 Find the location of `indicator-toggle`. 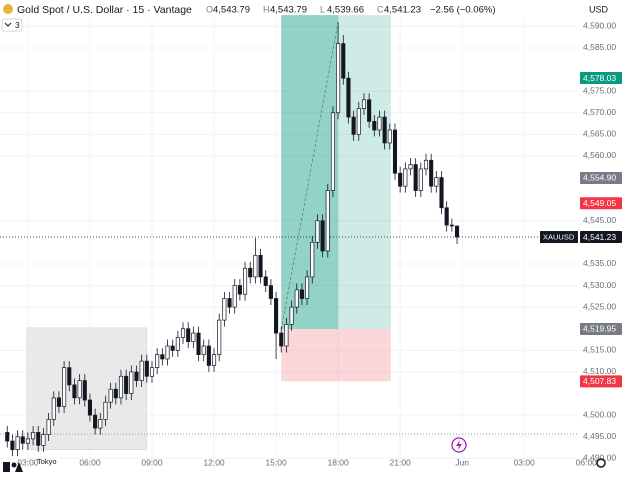

indicator-toggle is located at coordinates (12, 25).